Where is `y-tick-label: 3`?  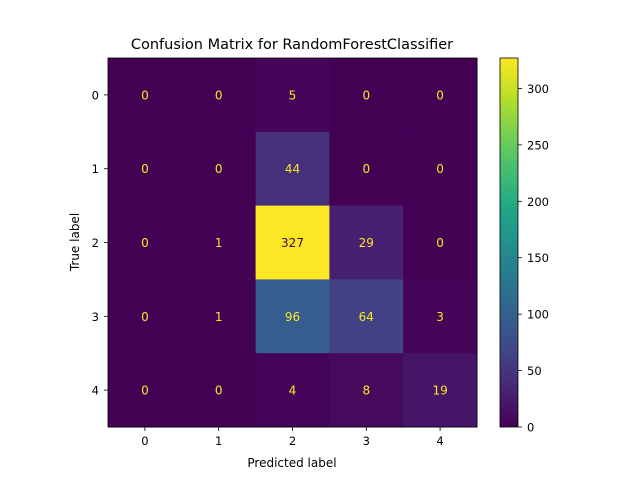
y-tick-label: 3 is located at coordinates (95, 317).